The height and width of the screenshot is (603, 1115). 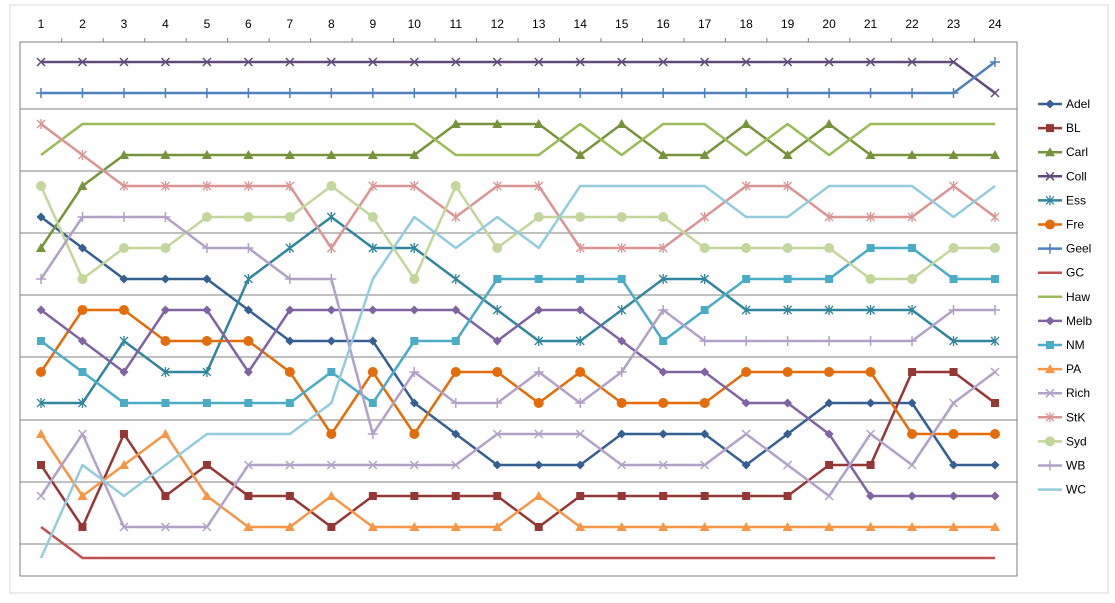 I want to click on legend-entry-ess: Ess, so click(x=1062, y=200).